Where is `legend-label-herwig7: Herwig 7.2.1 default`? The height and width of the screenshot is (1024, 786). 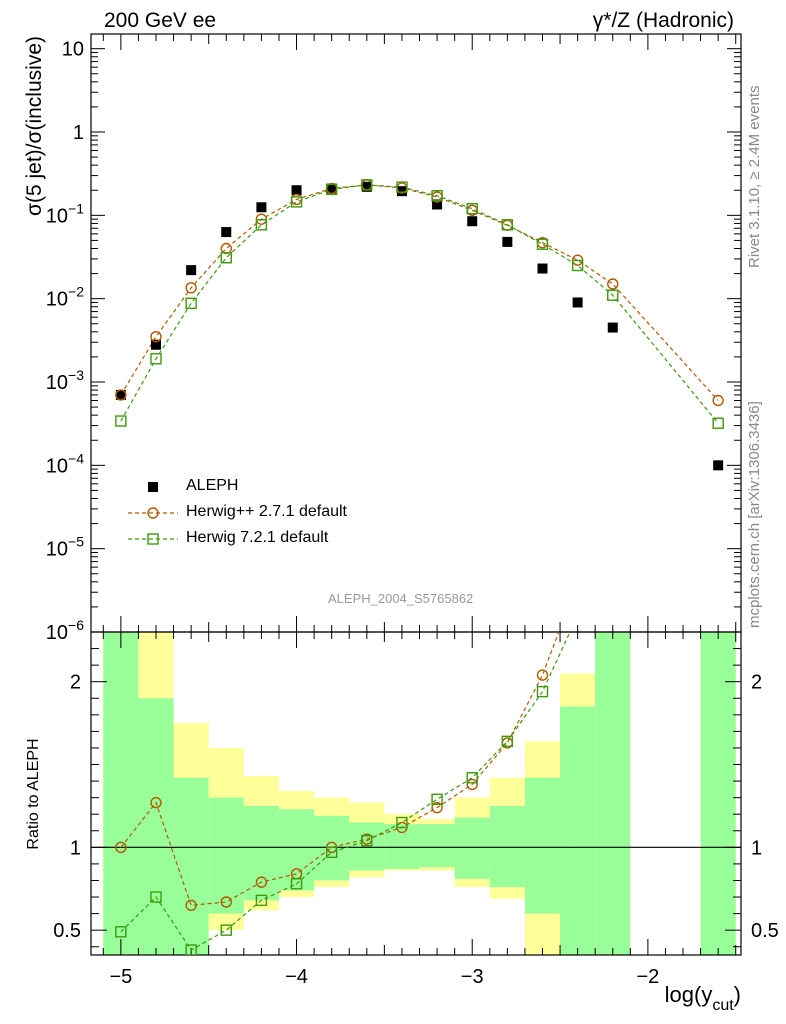
legend-label-herwig7: Herwig 7.2.1 default is located at coordinates (257, 537).